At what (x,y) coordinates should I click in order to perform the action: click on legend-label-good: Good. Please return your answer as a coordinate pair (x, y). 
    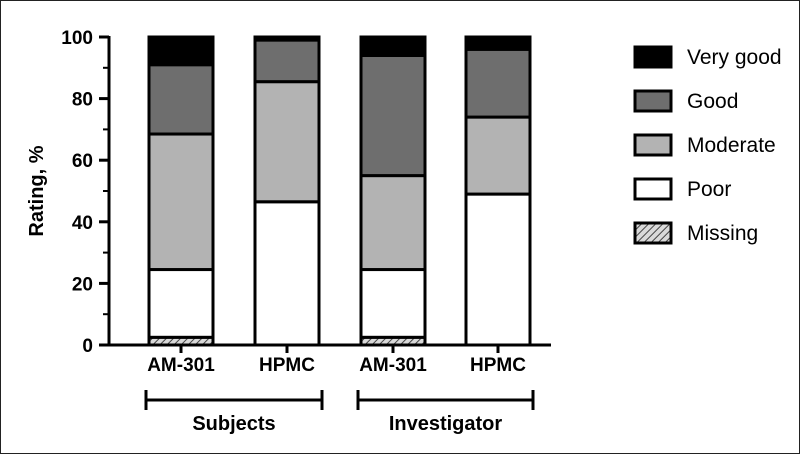
    Looking at the image, I should click on (712, 101).